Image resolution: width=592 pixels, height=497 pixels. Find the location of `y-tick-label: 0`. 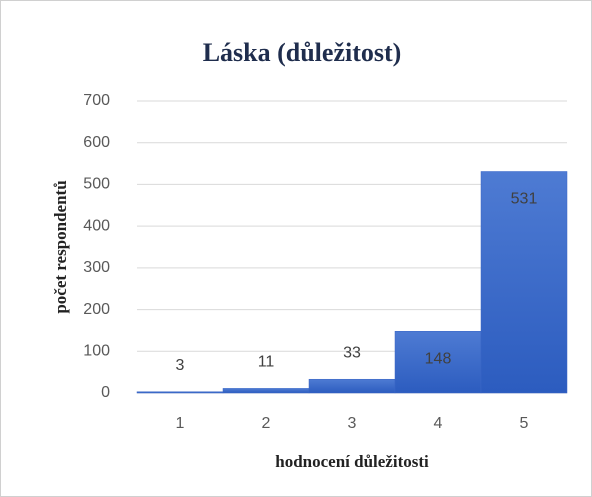

y-tick-label: 0 is located at coordinates (105, 392).